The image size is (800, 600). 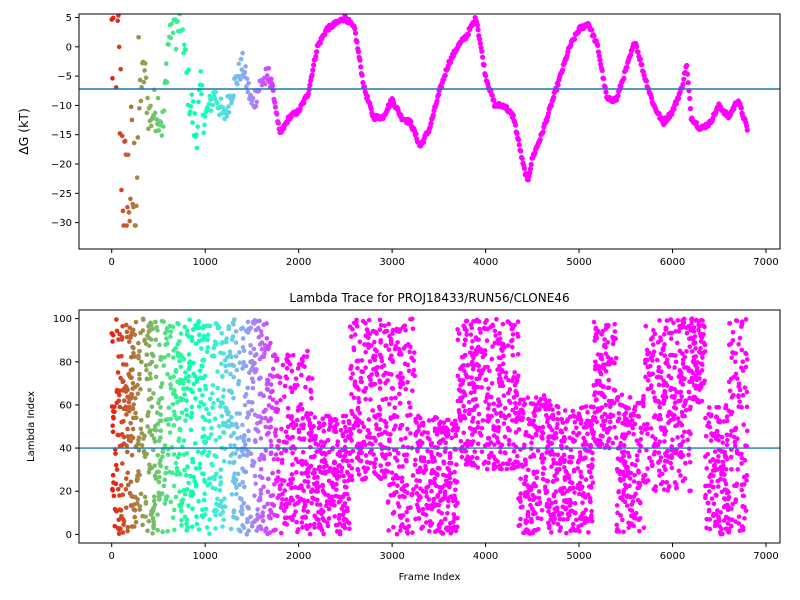 I want to click on y-tick-label: 100, so click(x=62, y=319).